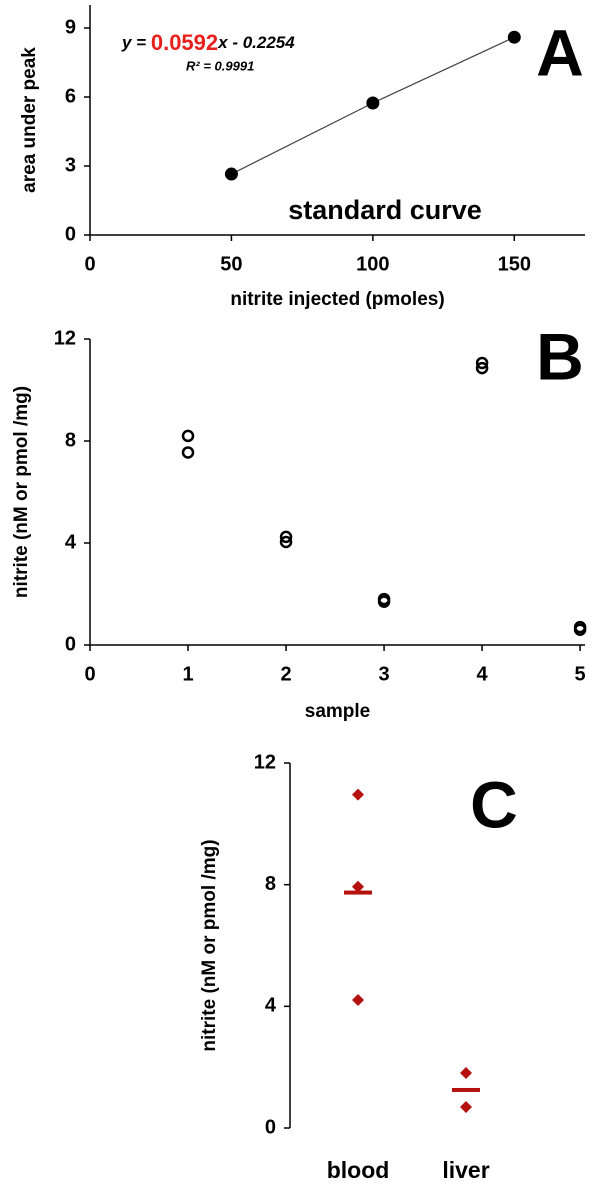 The height and width of the screenshot is (1200, 598). I want to click on equation-suffix: x - 0.2254, so click(256, 42).